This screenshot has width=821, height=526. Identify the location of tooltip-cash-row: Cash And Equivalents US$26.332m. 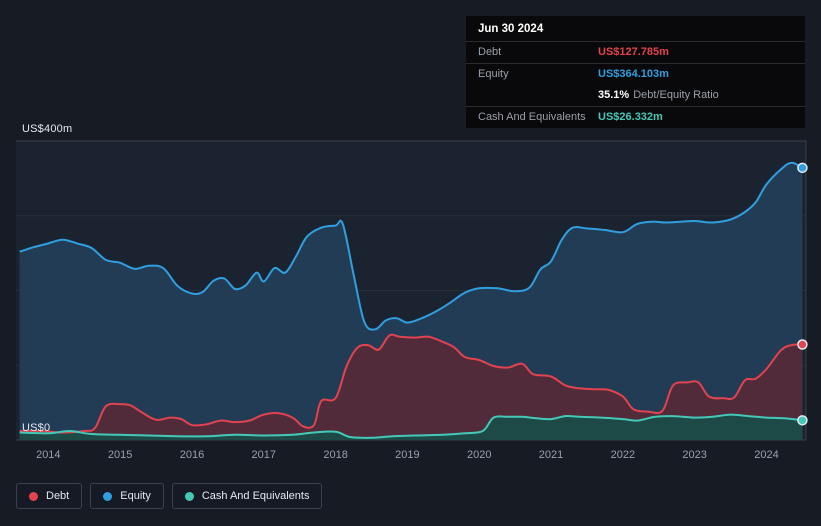
(635, 117).